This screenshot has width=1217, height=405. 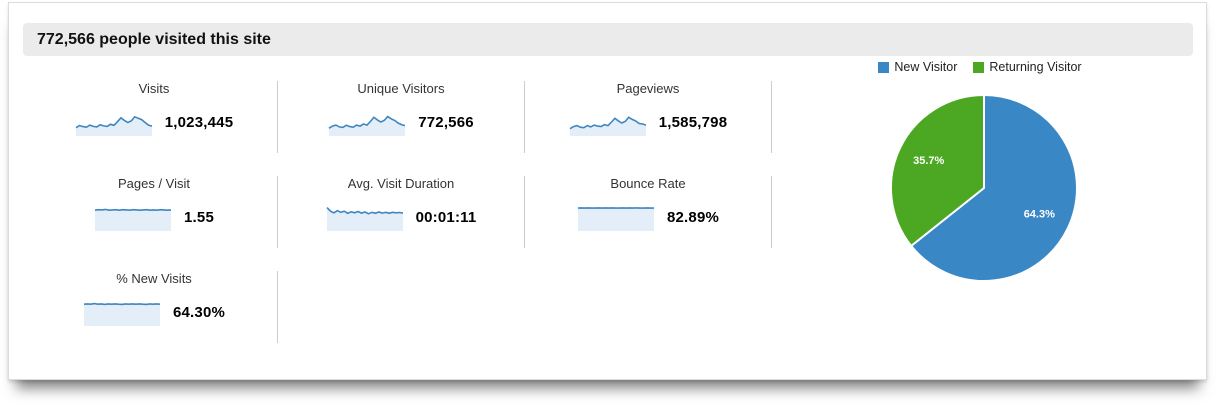 I want to click on svg-text: 35.7%, so click(x=928, y=161).